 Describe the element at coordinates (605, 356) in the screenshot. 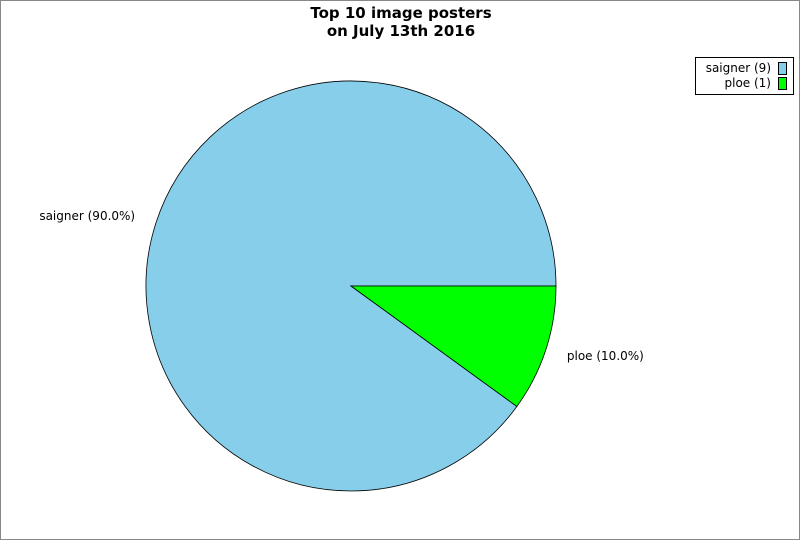

I see `slice-label-ploe: ploe (10.0%)` at that location.